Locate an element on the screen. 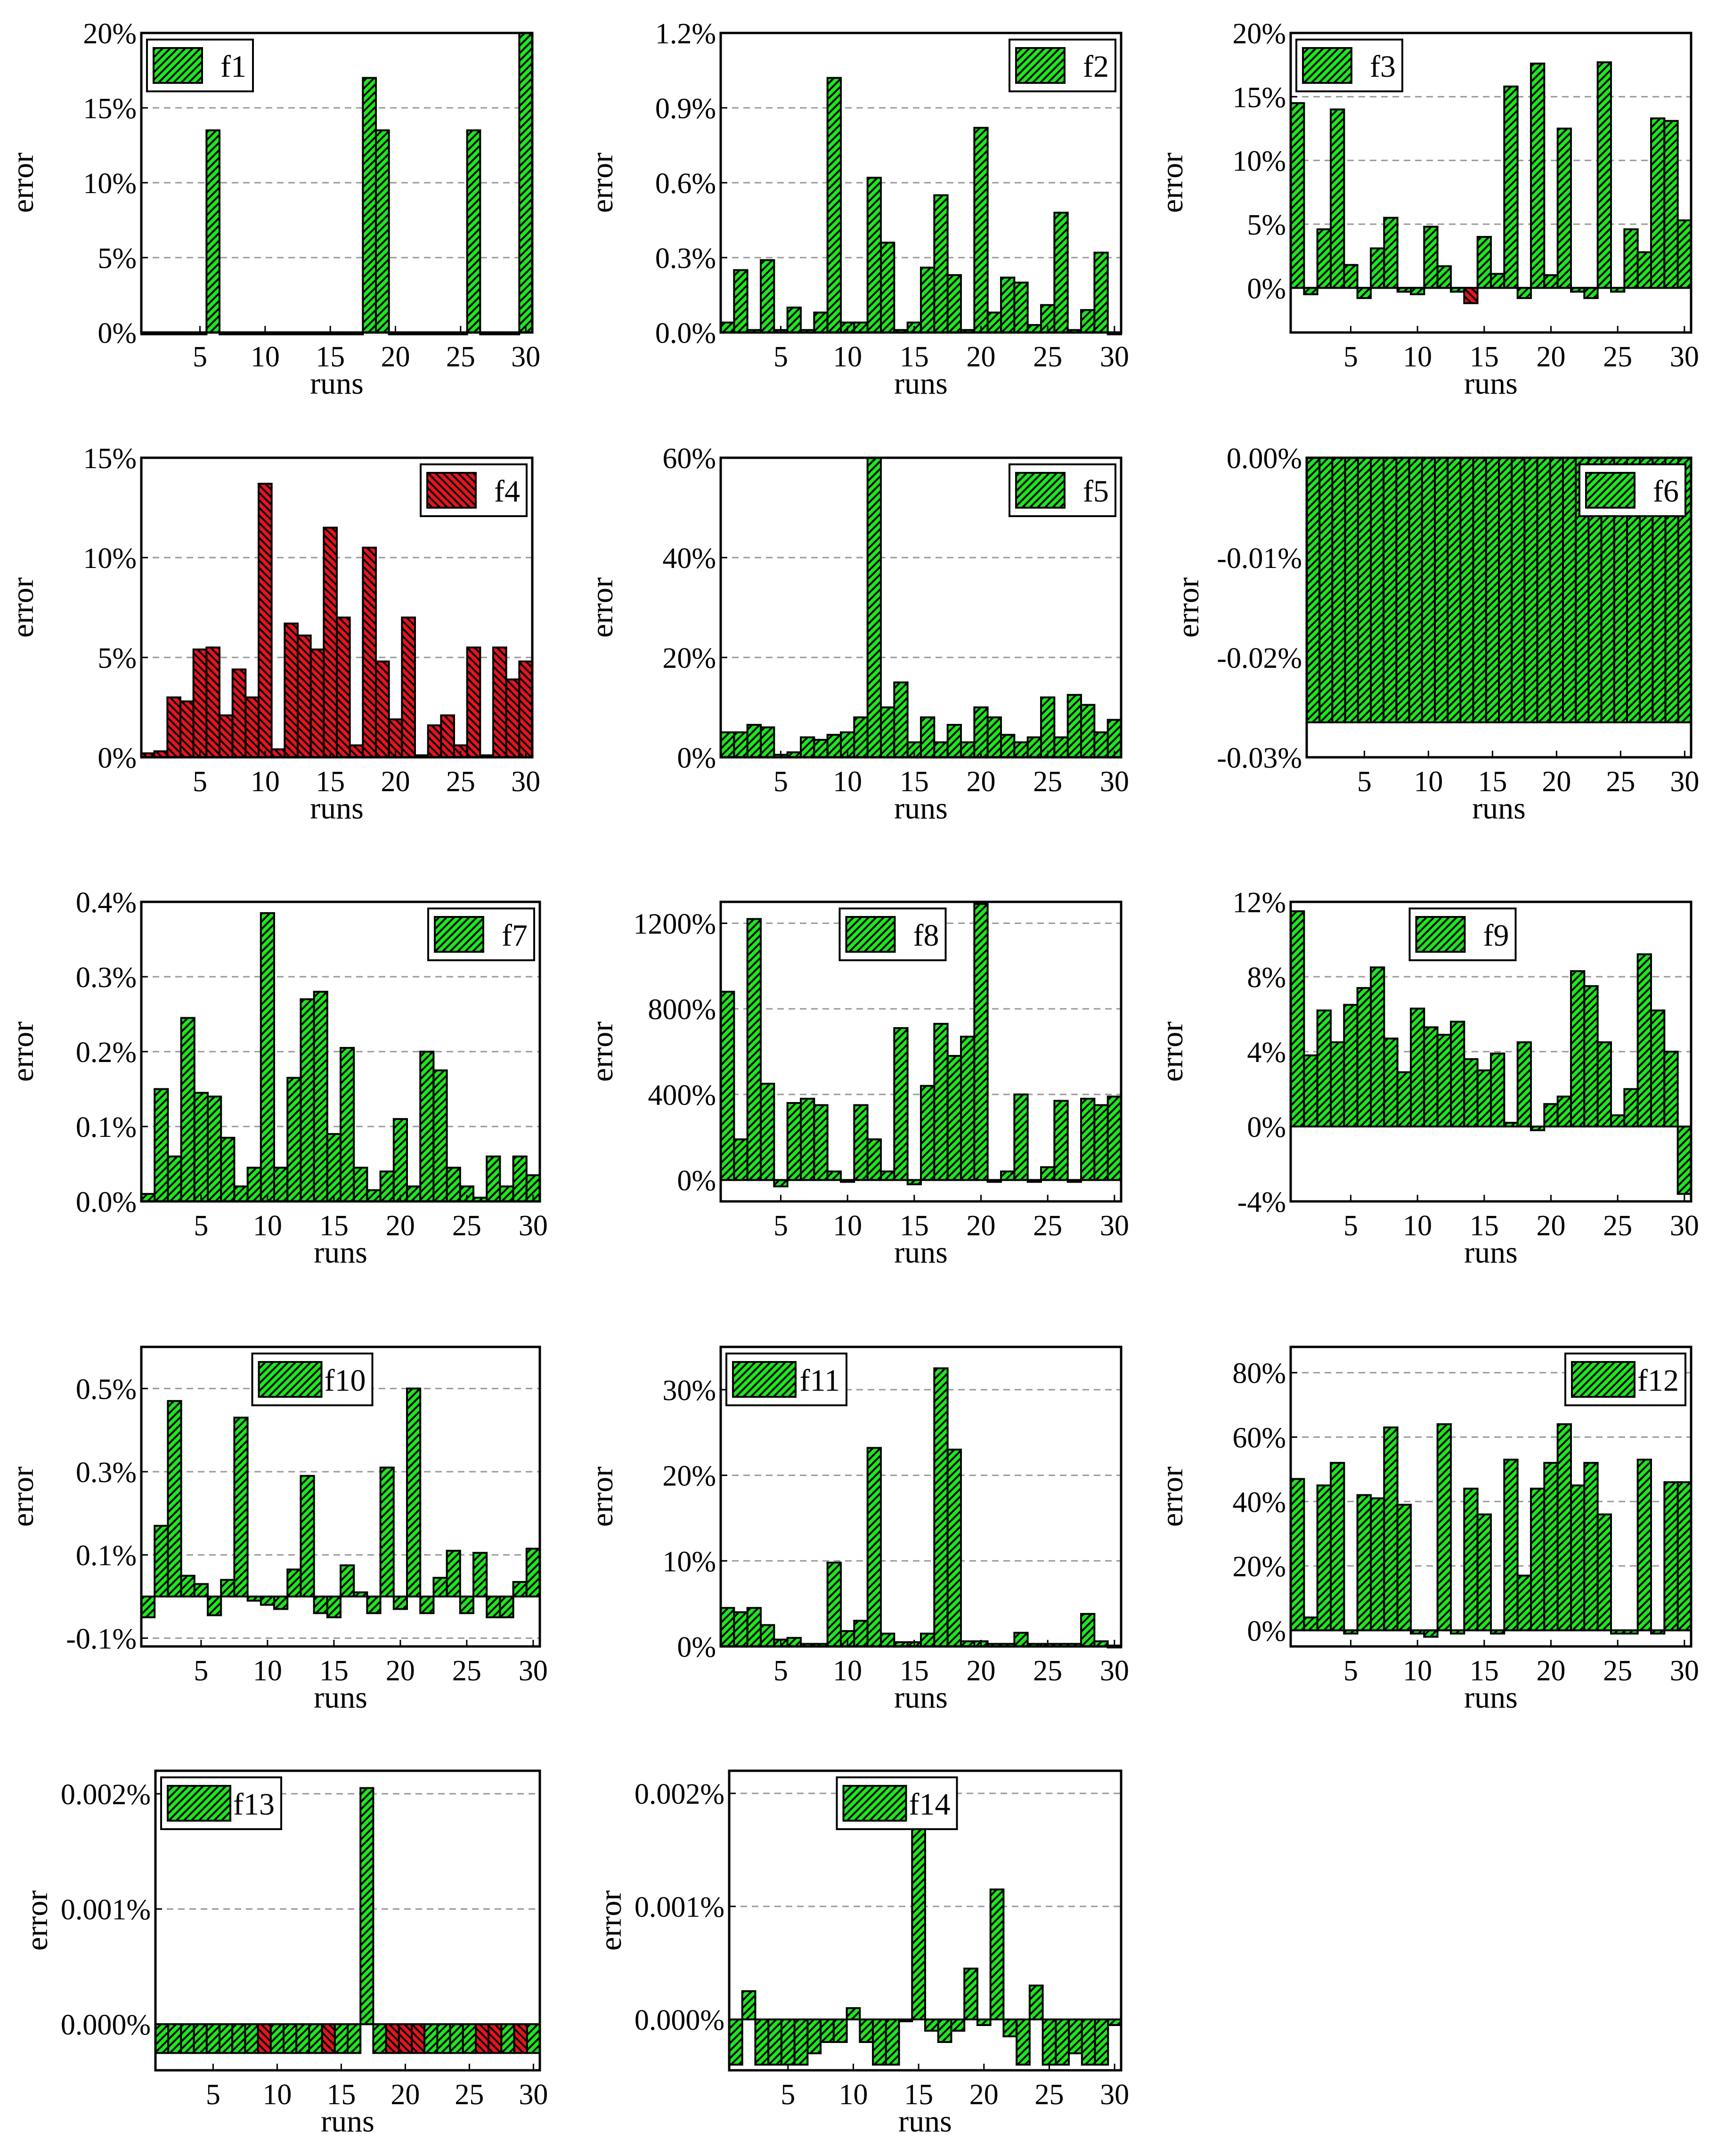  plot-frame is located at coordinates (921, 1496).